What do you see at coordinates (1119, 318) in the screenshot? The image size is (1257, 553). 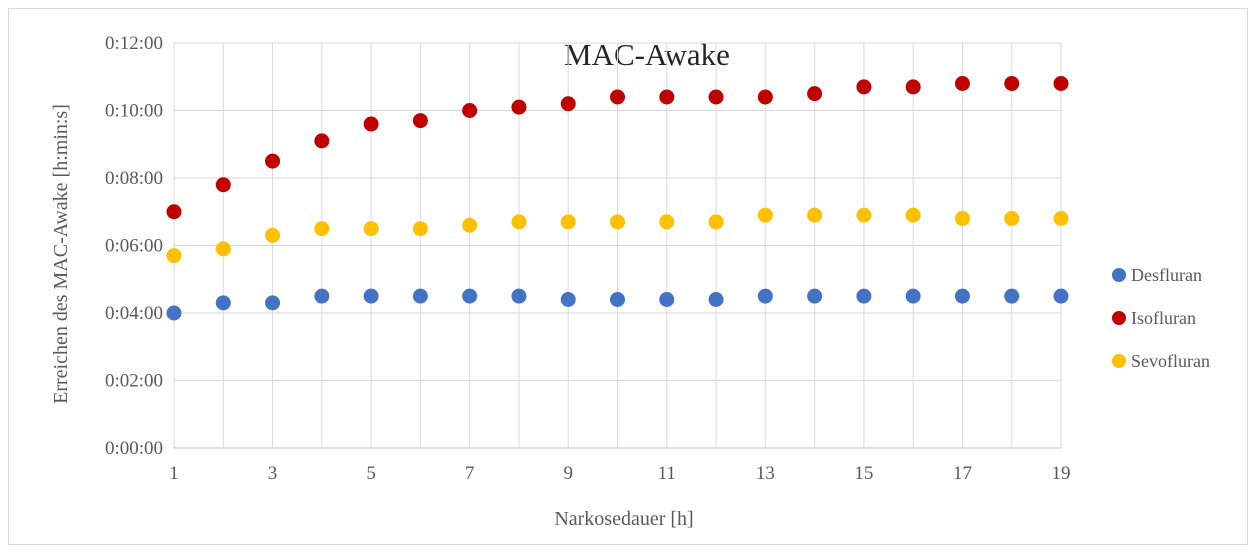 I see `legend-marker-isofluran` at bounding box center [1119, 318].